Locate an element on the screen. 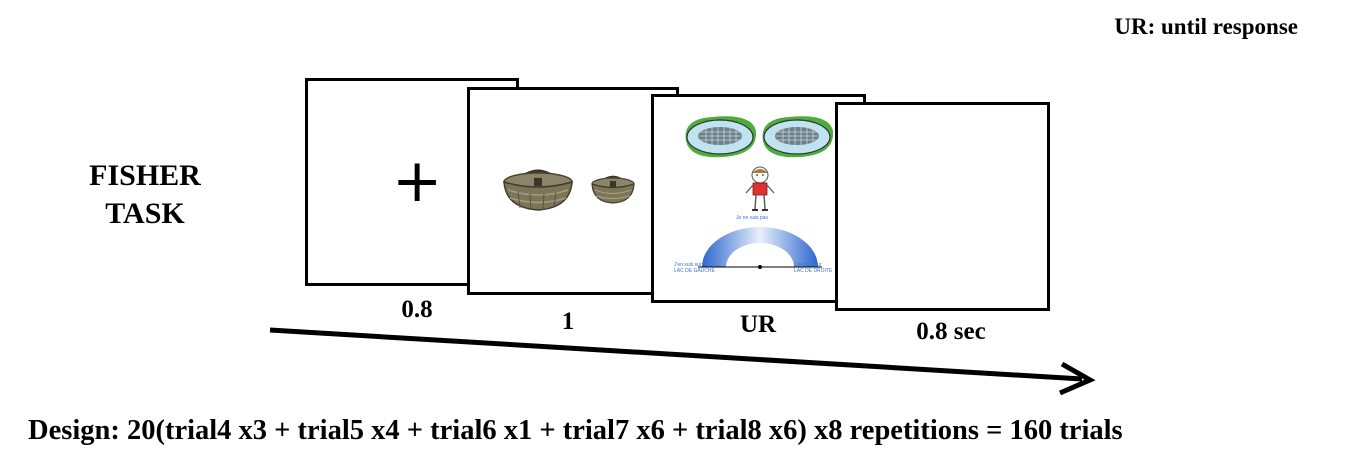 The height and width of the screenshot is (471, 1346). lake-left-icon is located at coordinates (721, 137).